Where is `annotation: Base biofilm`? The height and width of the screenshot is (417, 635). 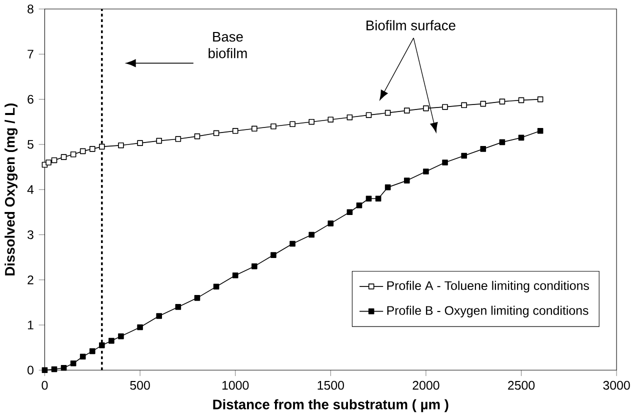 annotation: Base biofilm is located at coordinates (227, 45).